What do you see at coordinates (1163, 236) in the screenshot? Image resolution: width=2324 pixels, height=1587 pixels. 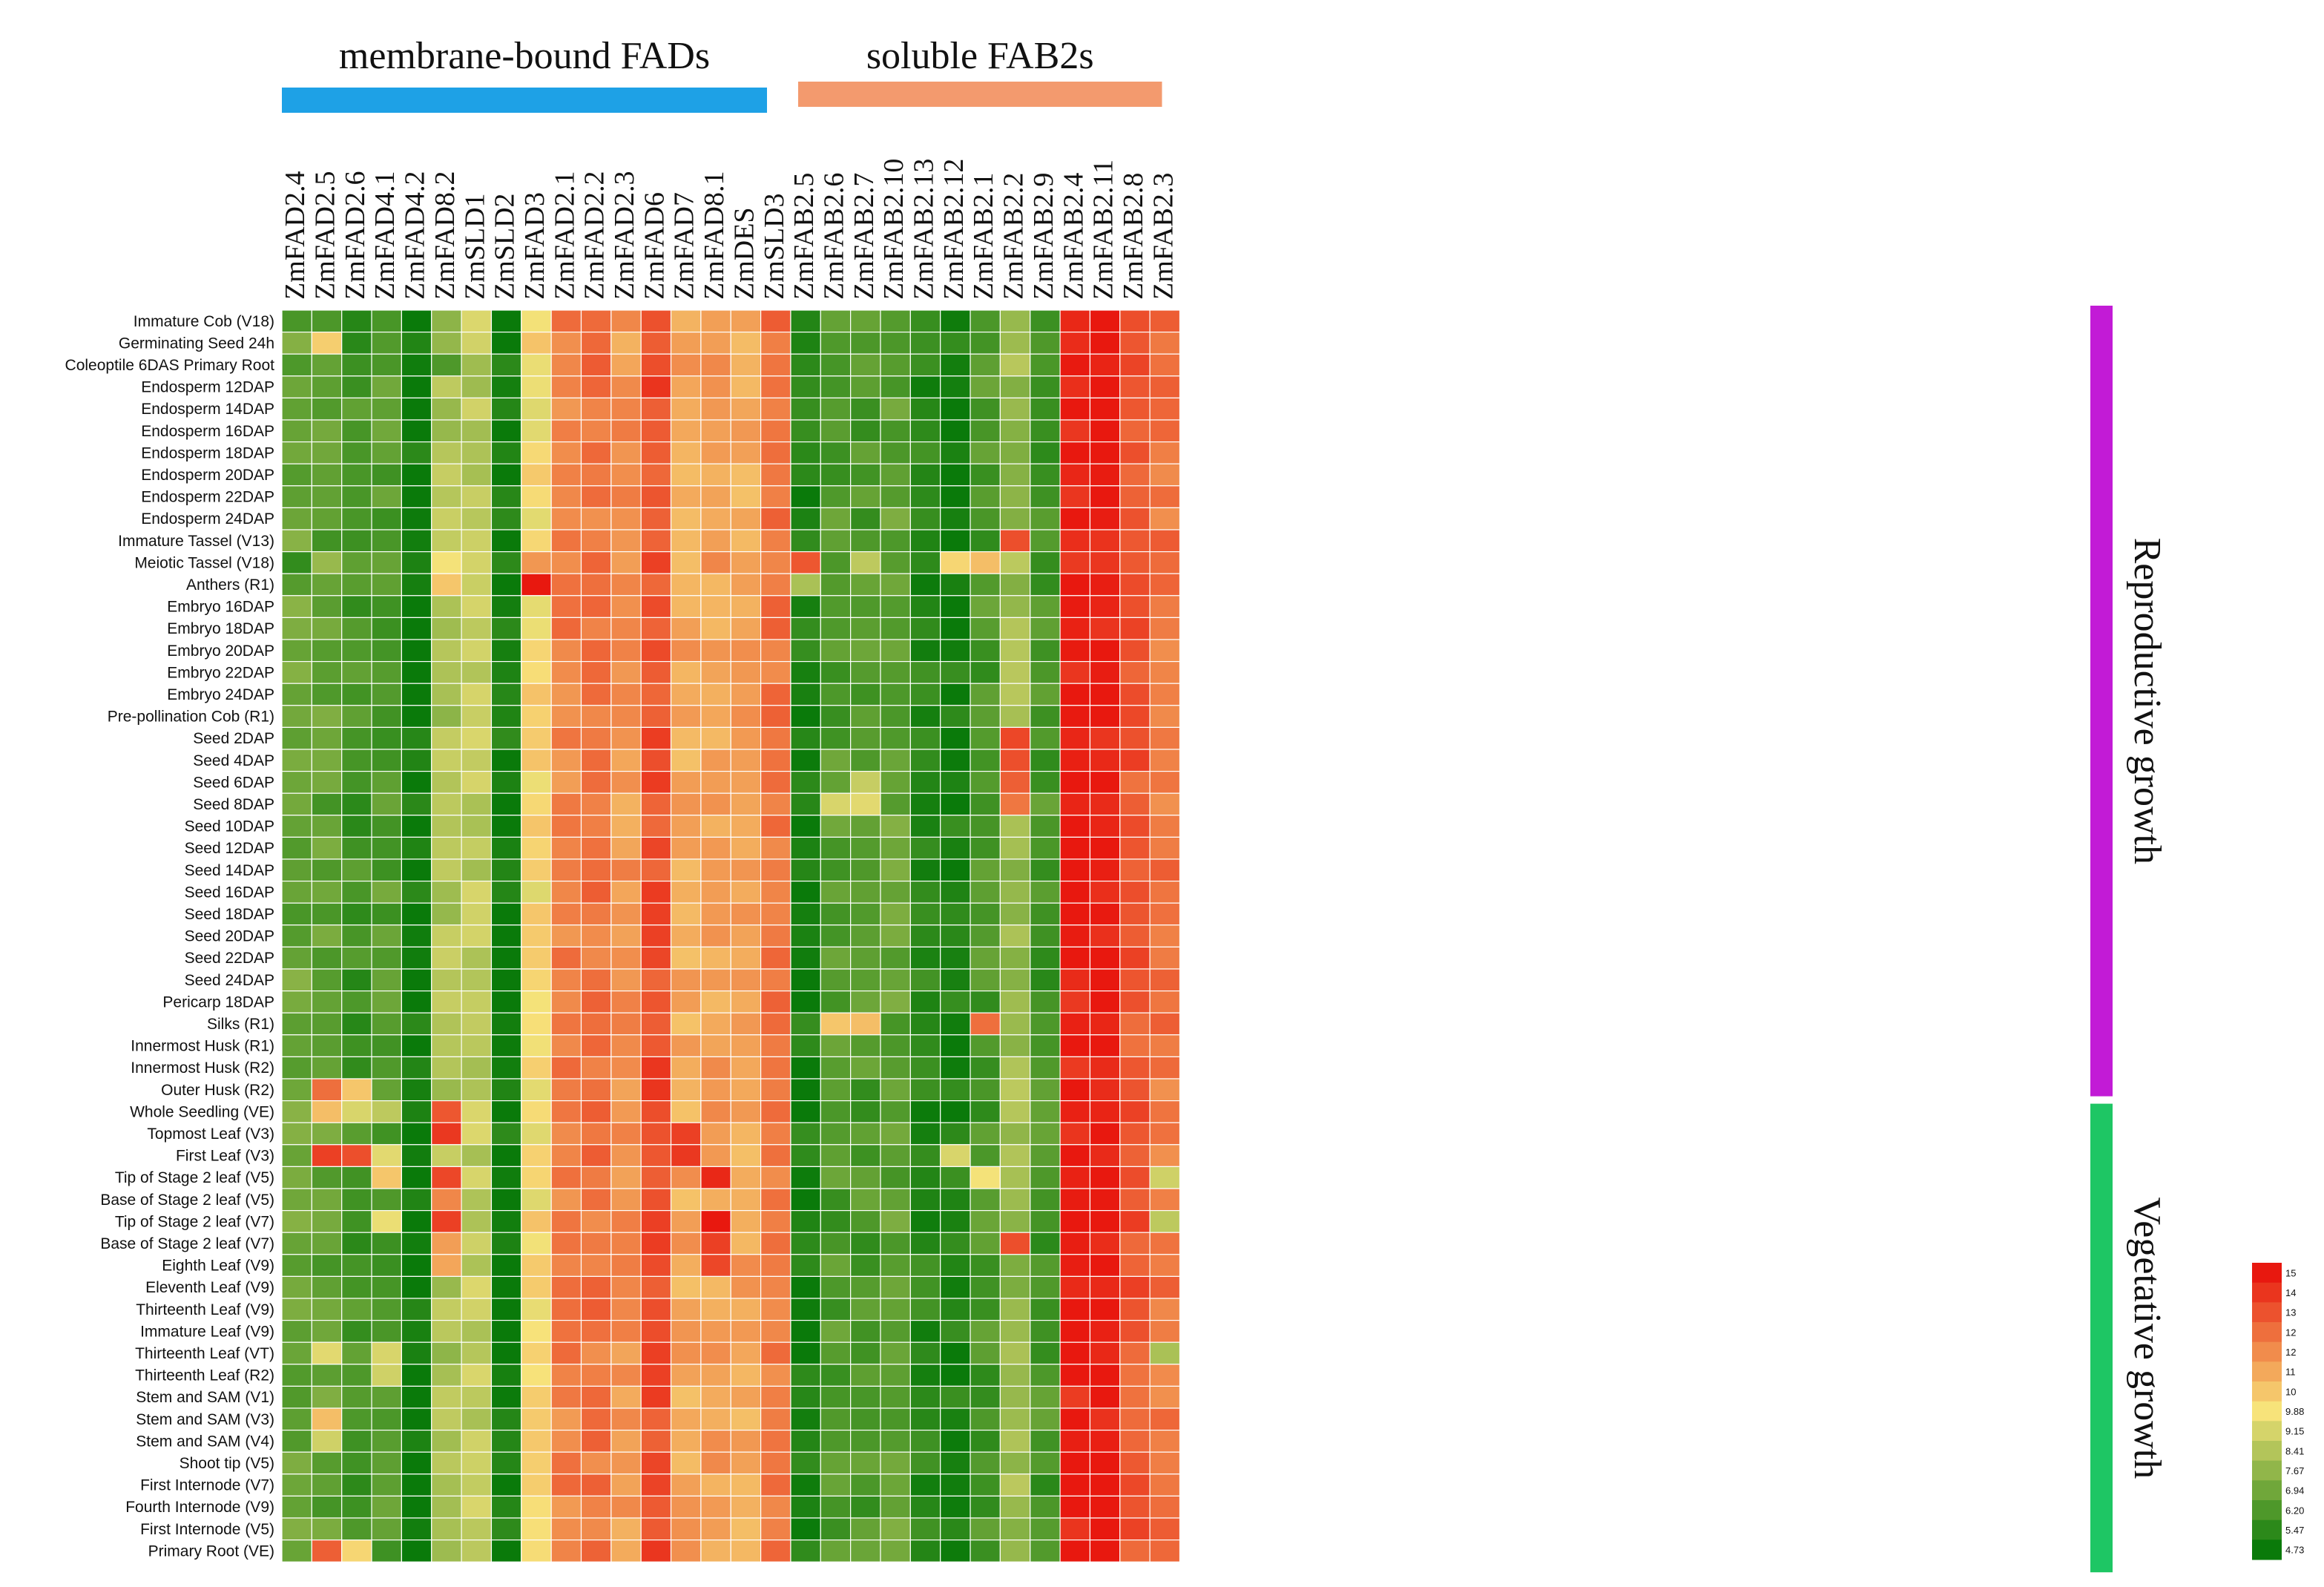 I see `column-label: ZmFAB2.3` at bounding box center [1163, 236].